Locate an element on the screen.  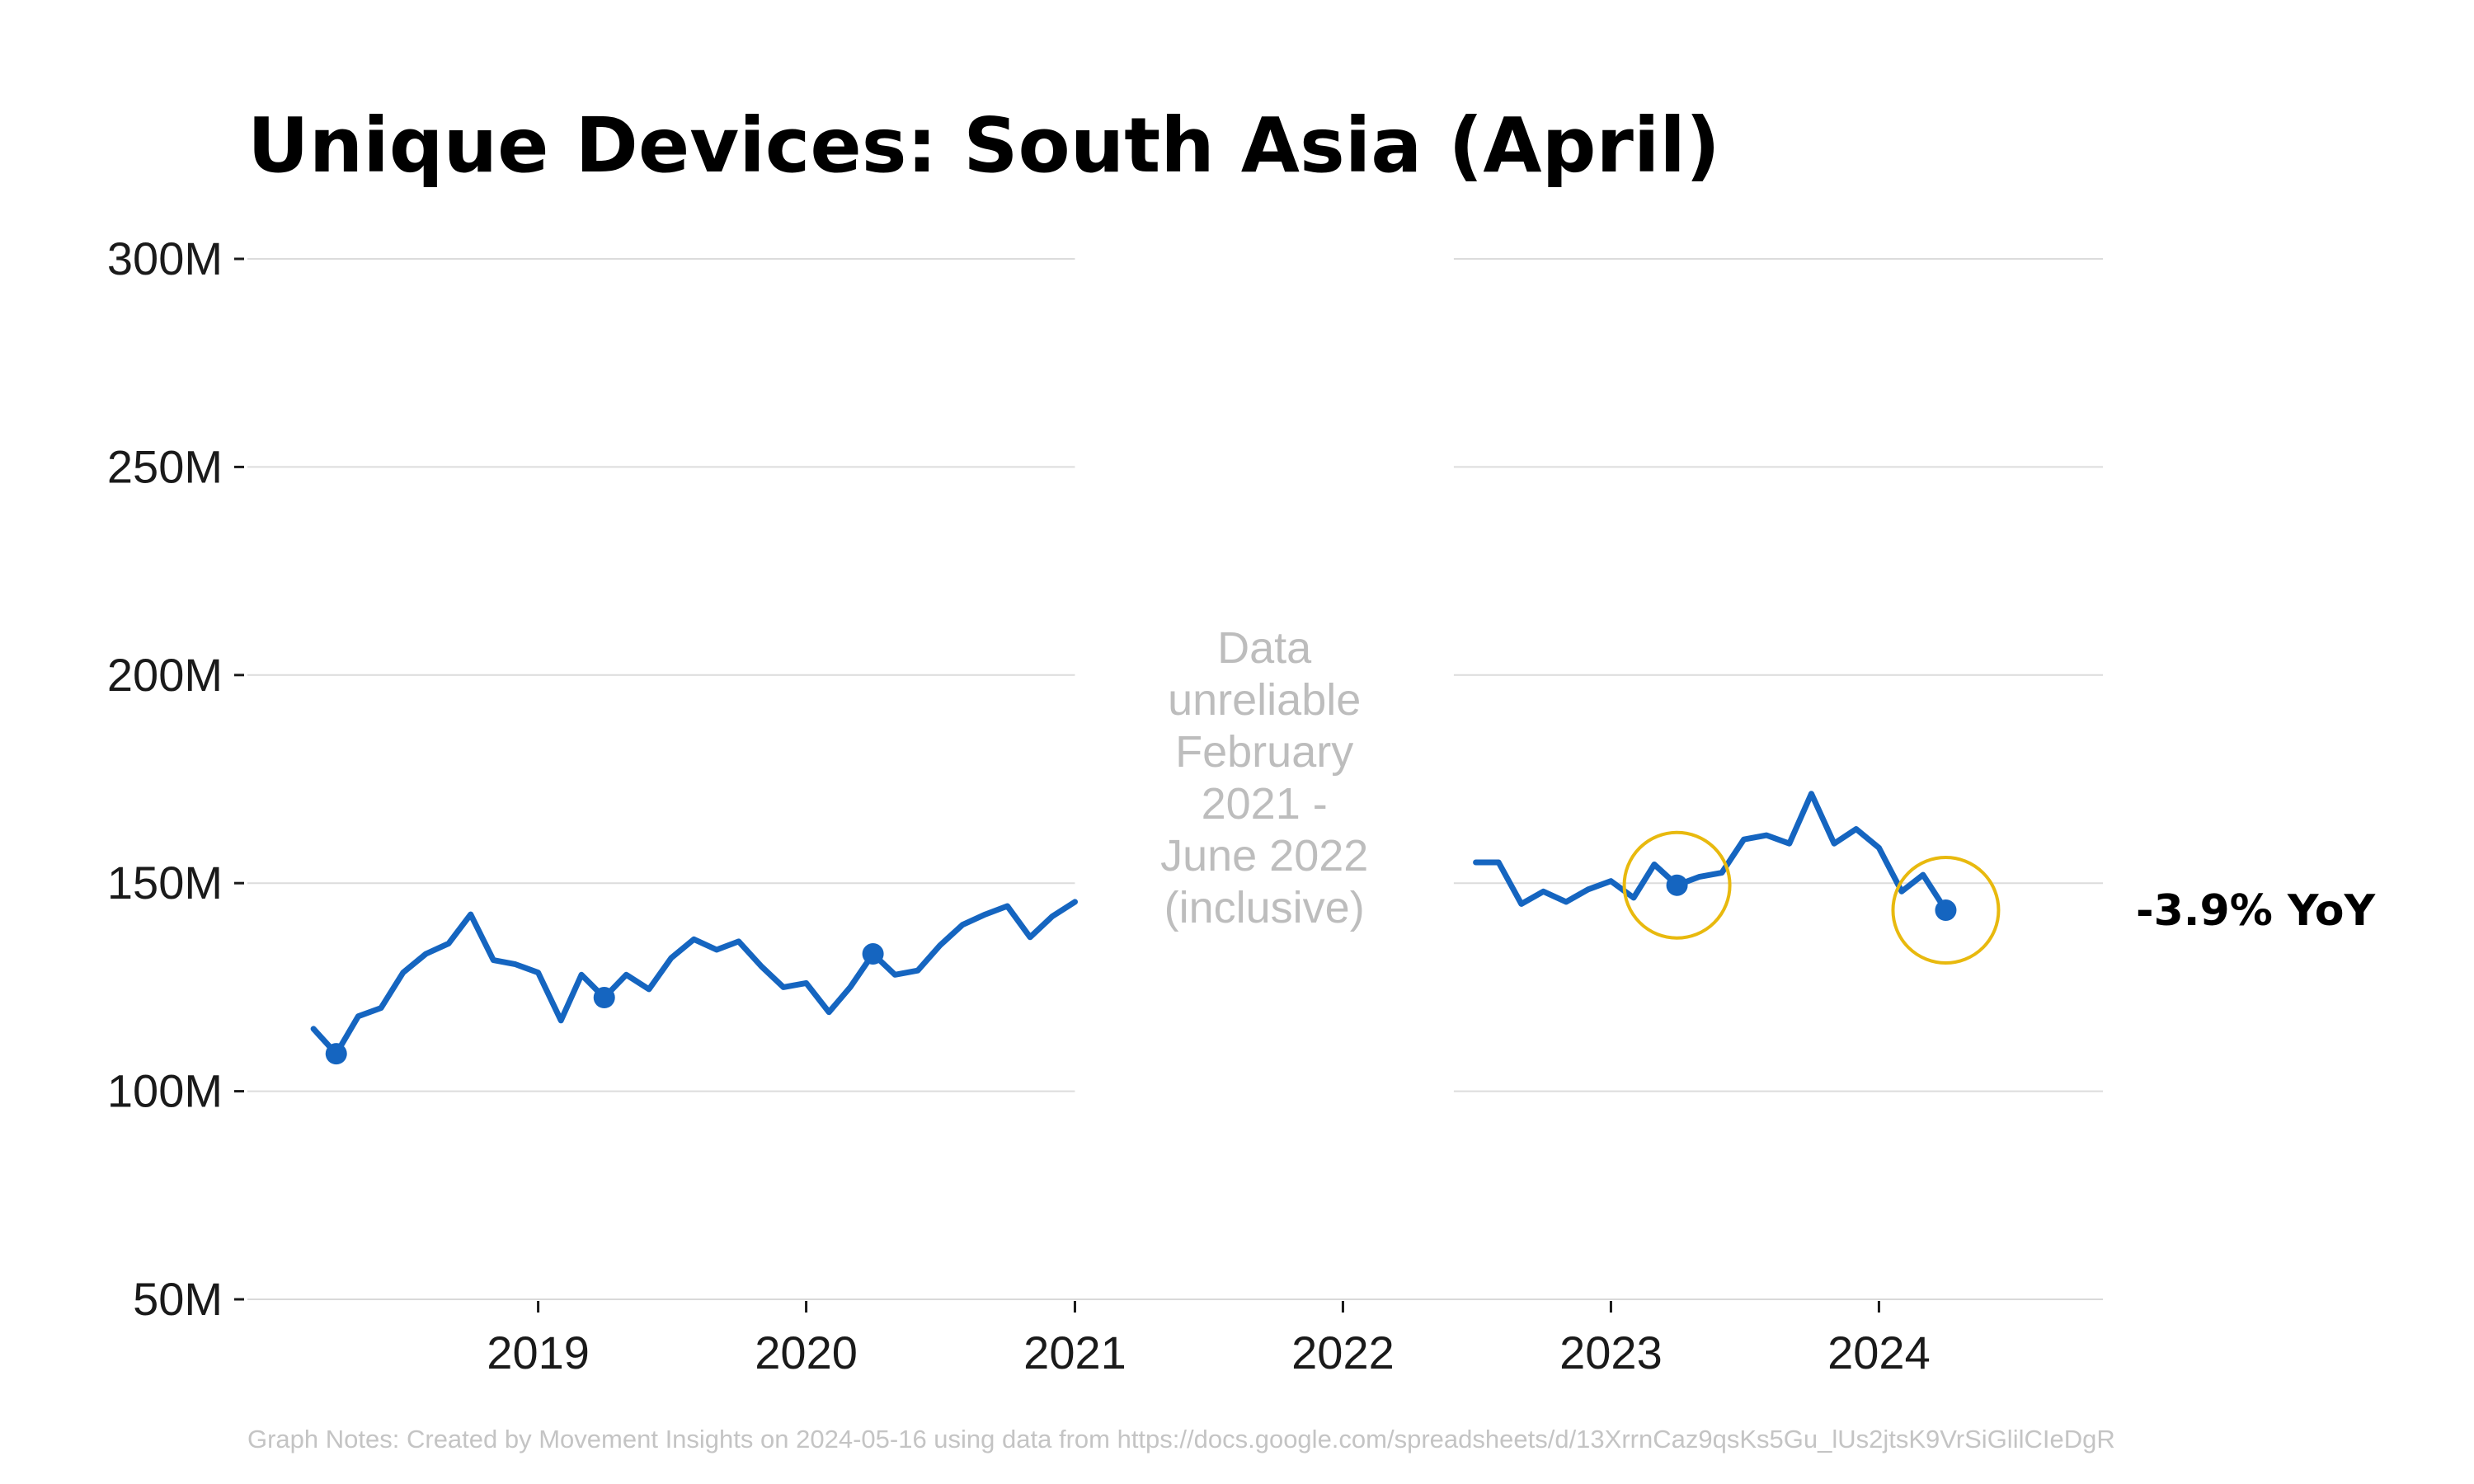
gap-note-line: (inclusive) is located at coordinates (1264, 907).